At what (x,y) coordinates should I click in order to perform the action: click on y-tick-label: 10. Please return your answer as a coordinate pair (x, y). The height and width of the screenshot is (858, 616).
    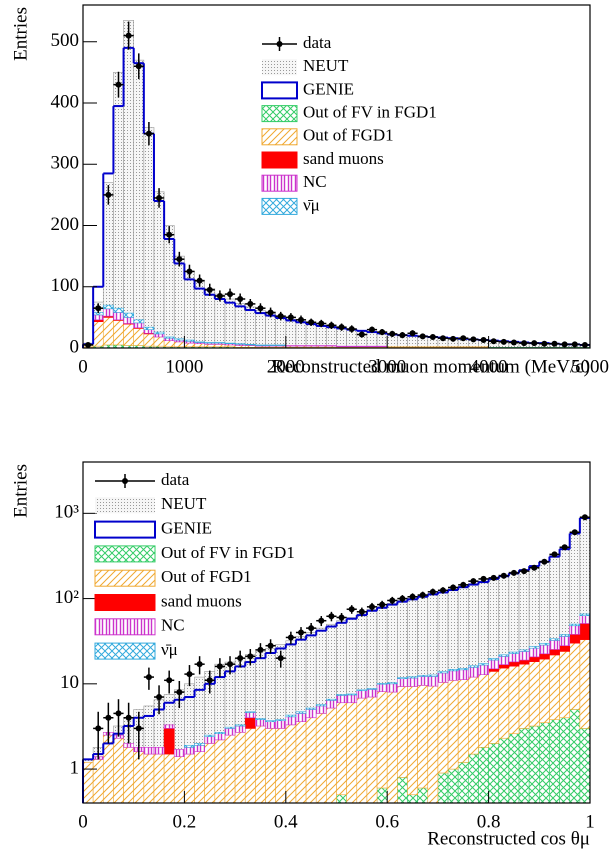
    Looking at the image, I should click on (69, 682).